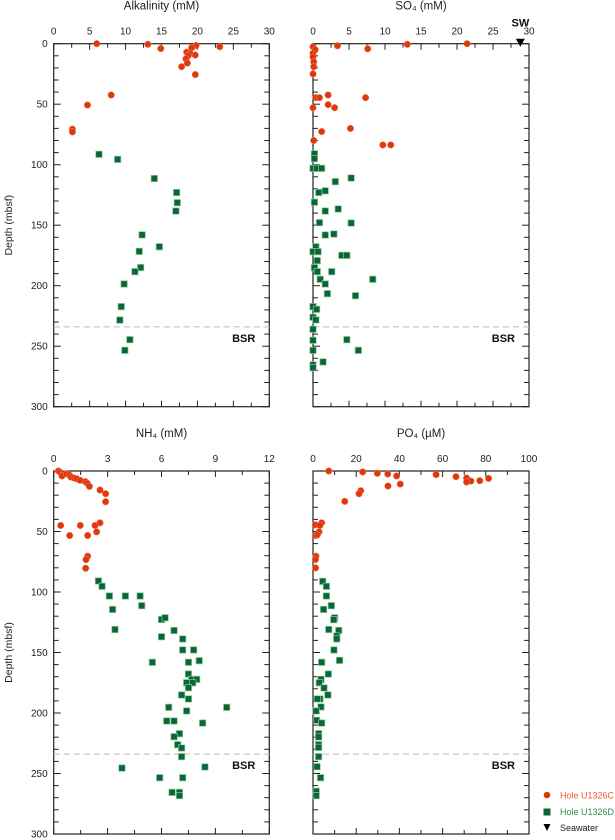 This screenshot has height=840, width=615. I want to click on x-tick-label: 12, so click(270, 459).